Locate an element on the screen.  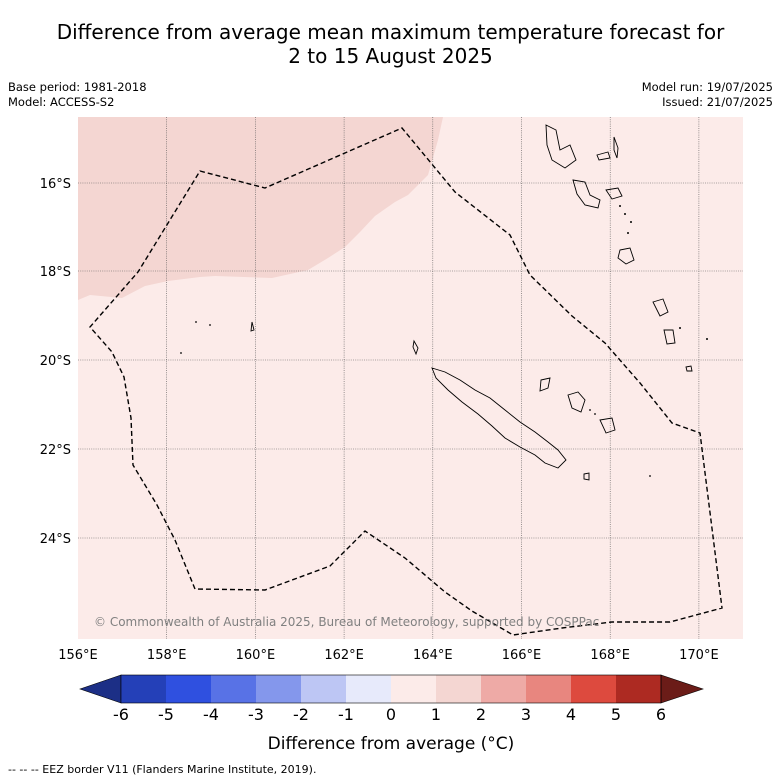
mare-island is located at coordinates (607, 425).